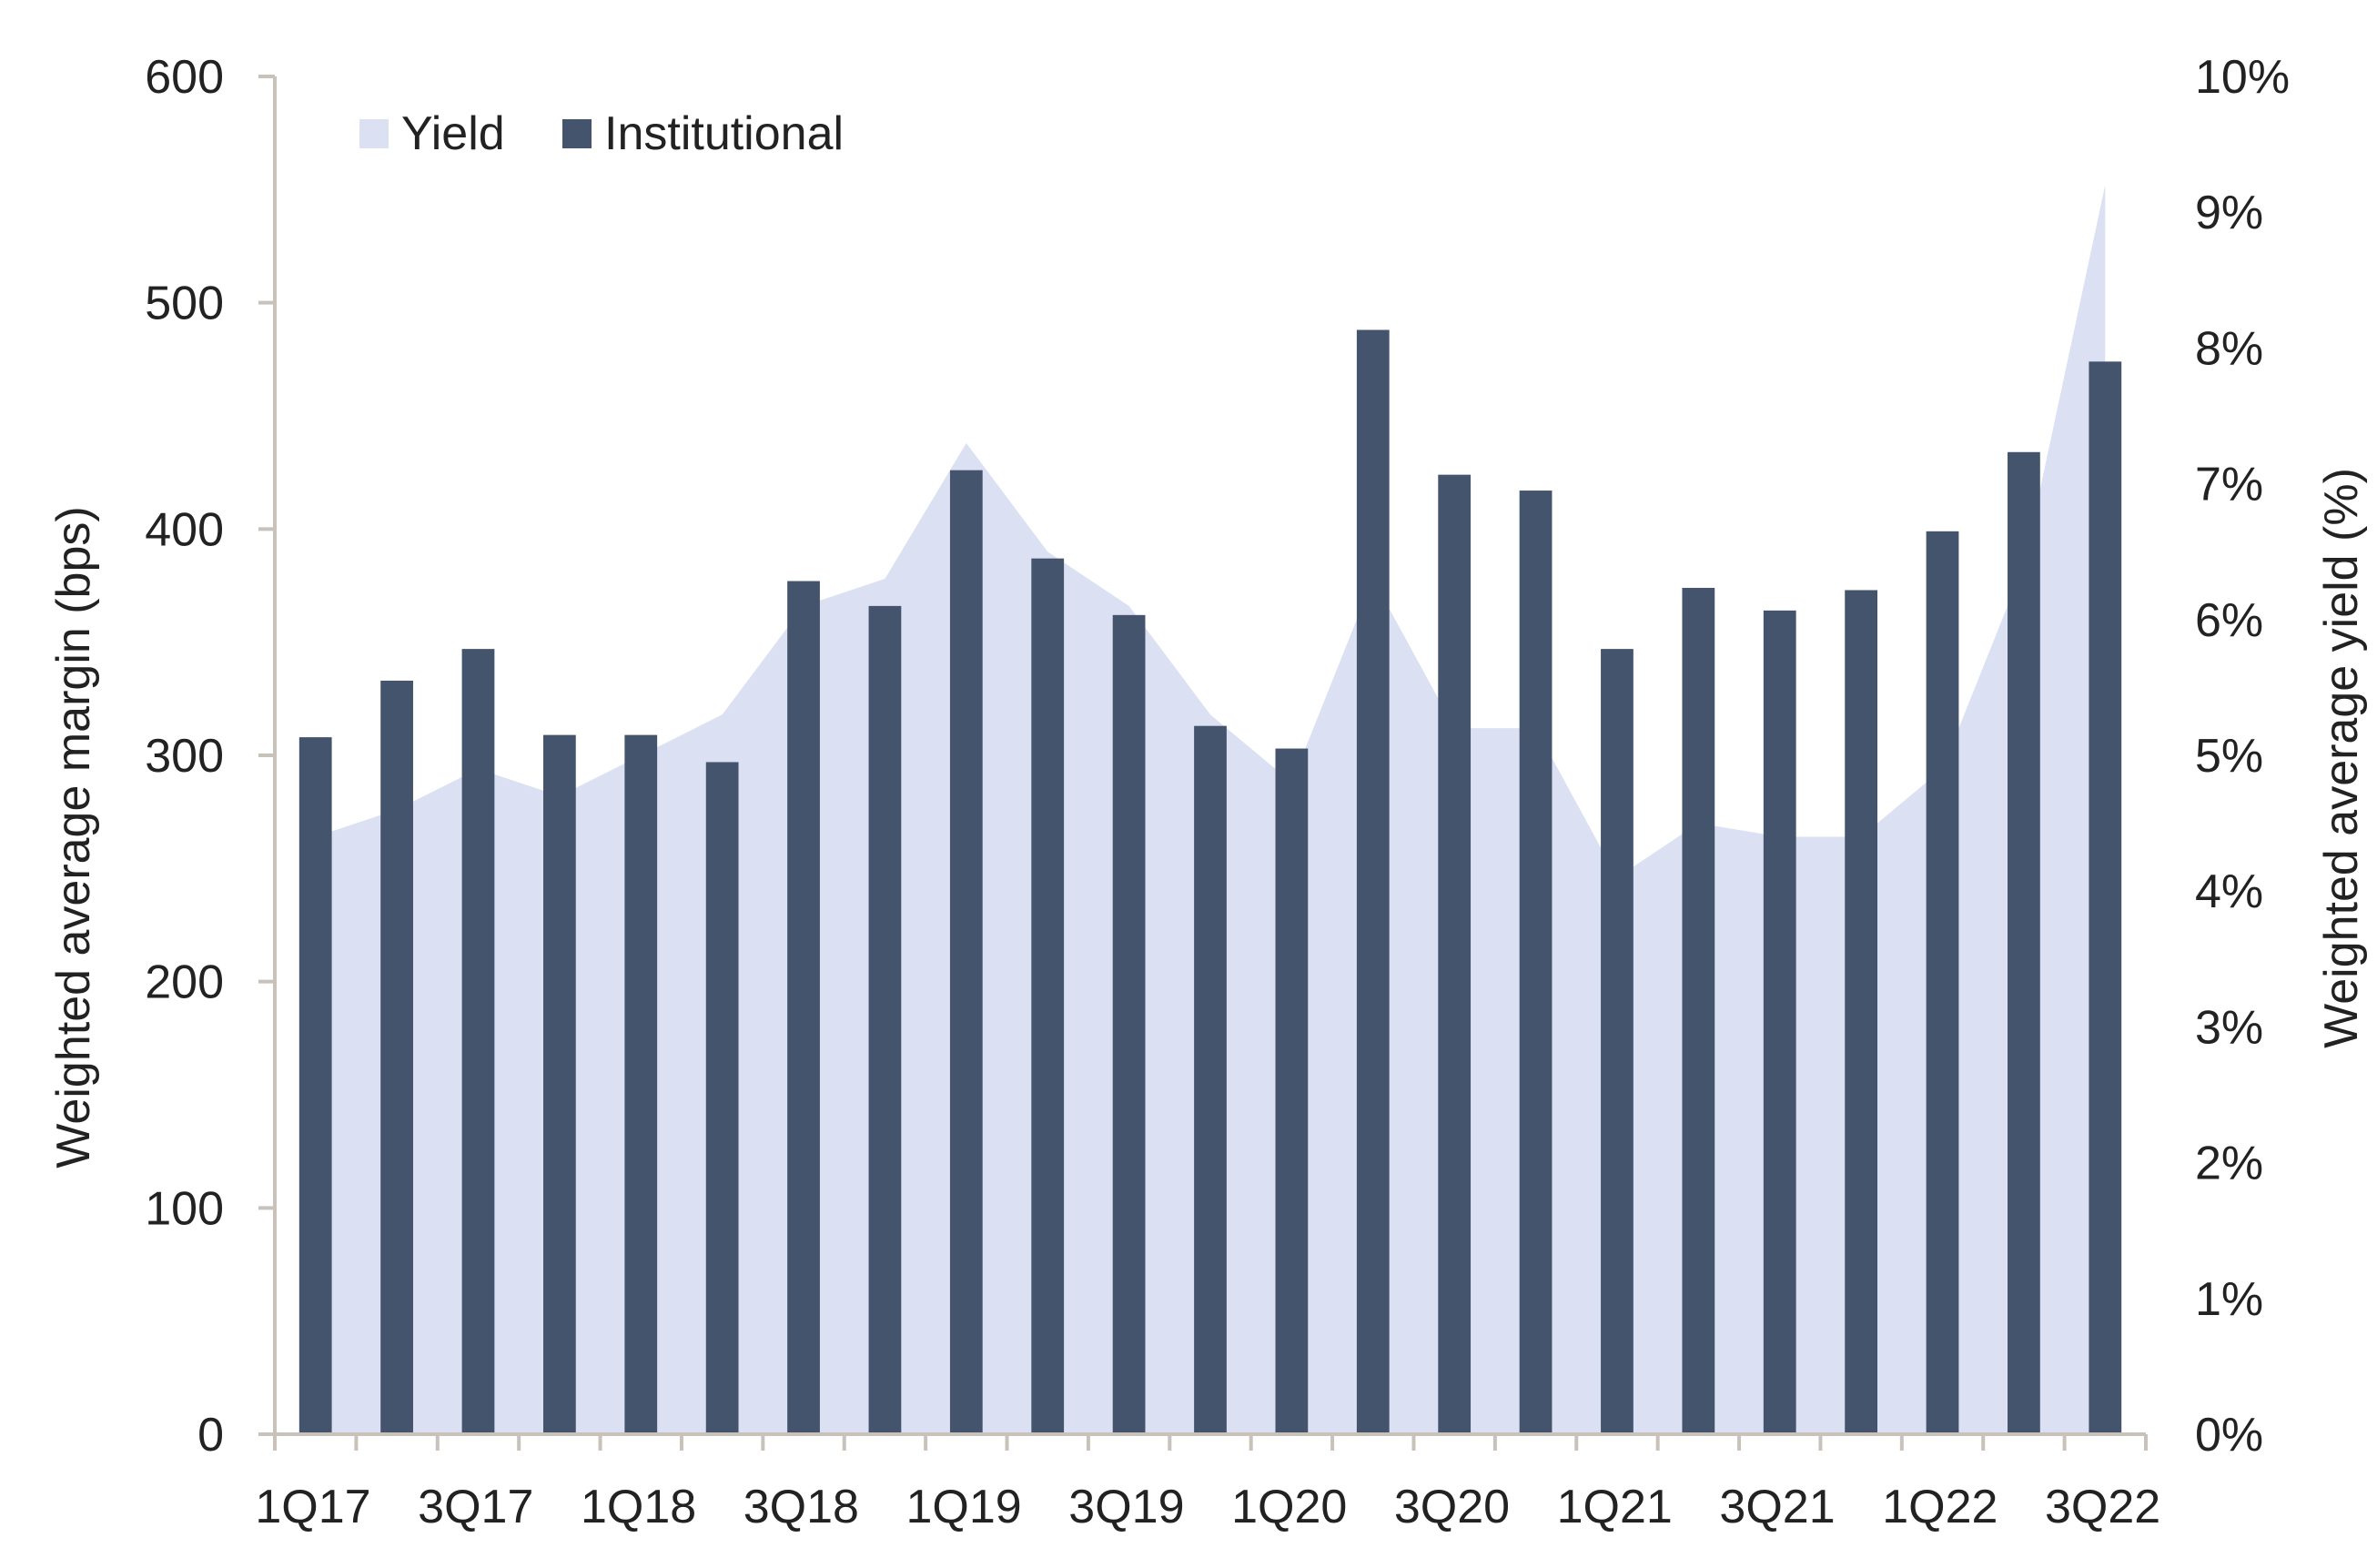  What do you see at coordinates (2102, 1507) in the screenshot?
I see `x-tick-label: 3Q22` at bounding box center [2102, 1507].